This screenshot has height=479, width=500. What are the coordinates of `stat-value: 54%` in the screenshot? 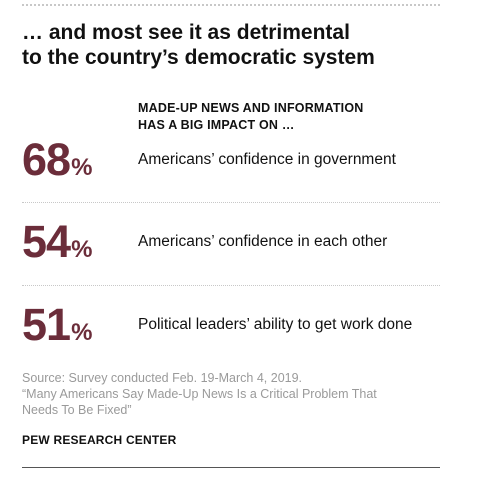 It's located at (57, 242).